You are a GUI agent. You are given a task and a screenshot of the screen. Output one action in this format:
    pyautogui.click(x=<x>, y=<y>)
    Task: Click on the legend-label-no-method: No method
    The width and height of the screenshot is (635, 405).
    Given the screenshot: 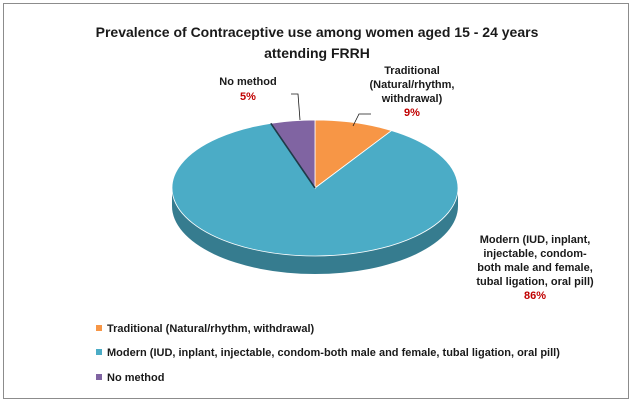 What is the action you would take?
    pyautogui.click(x=136, y=378)
    